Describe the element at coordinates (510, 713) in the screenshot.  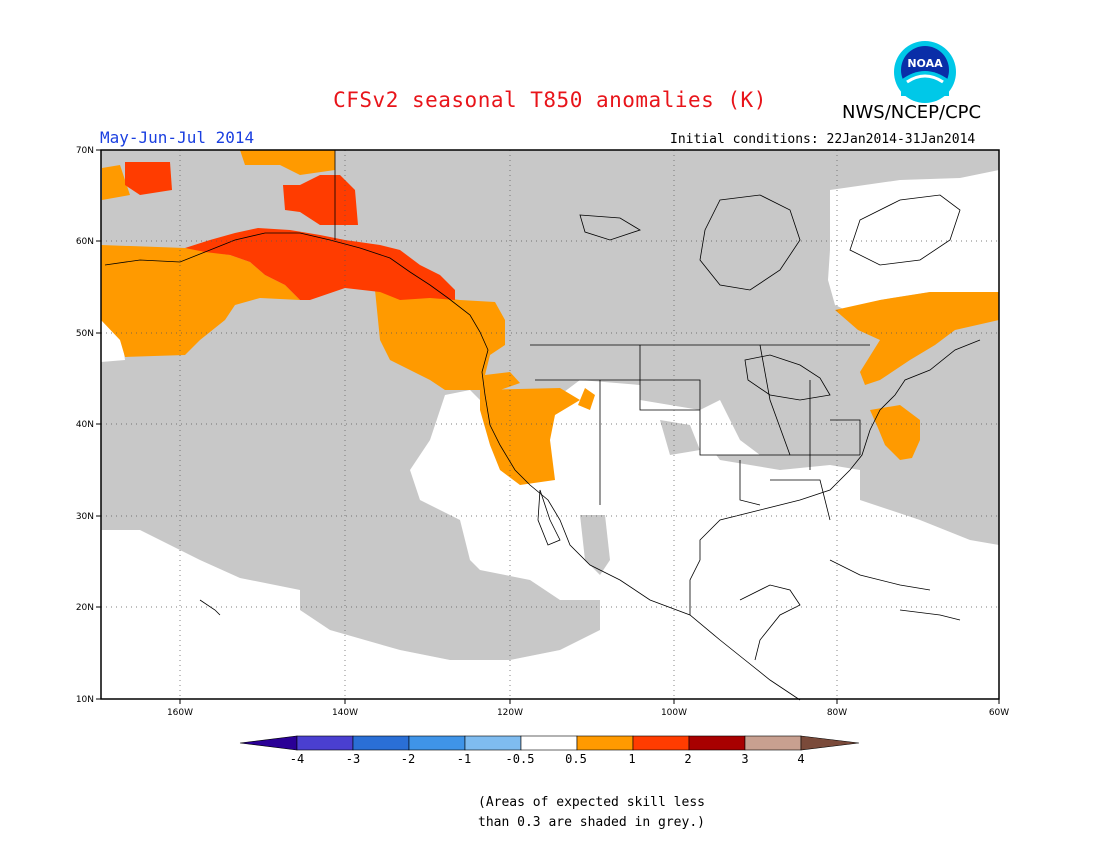
I see `lon-label-120w: 120W` at that location.